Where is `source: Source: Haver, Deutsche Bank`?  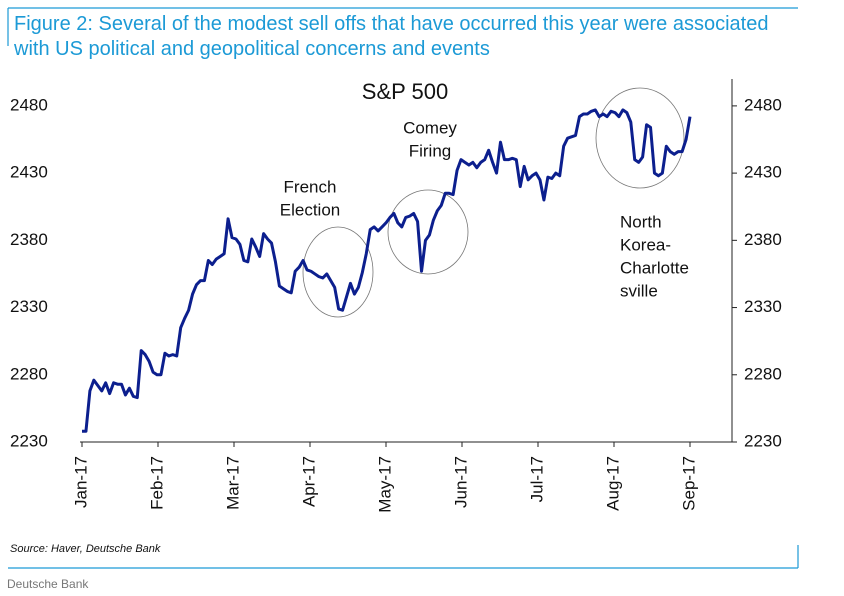
source: Source: Haver, Deutsche Bank is located at coordinates (85, 549).